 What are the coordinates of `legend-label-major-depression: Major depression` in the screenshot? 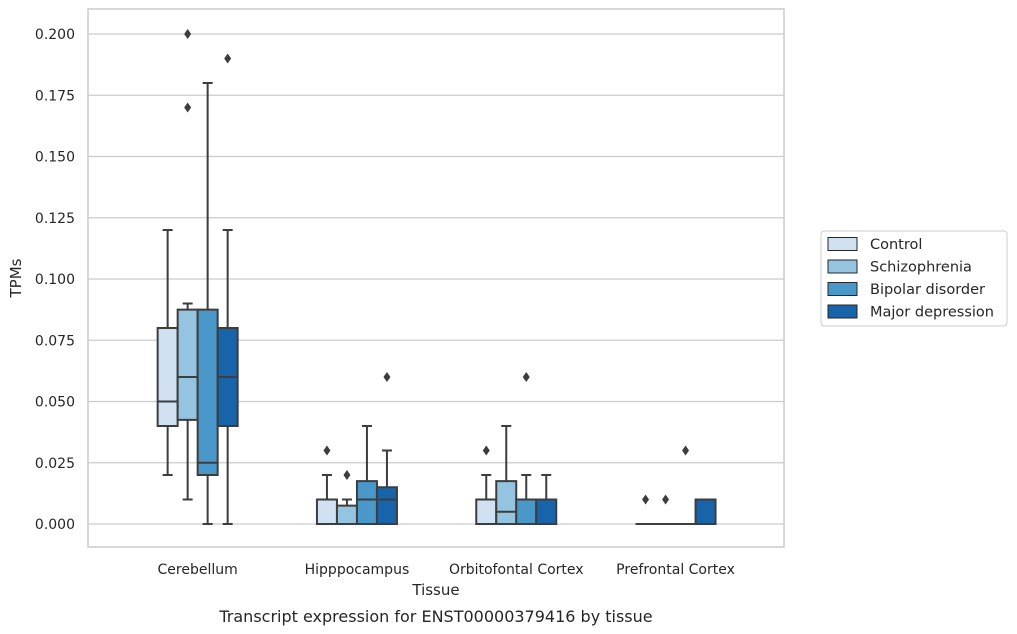 It's located at (932, 313).